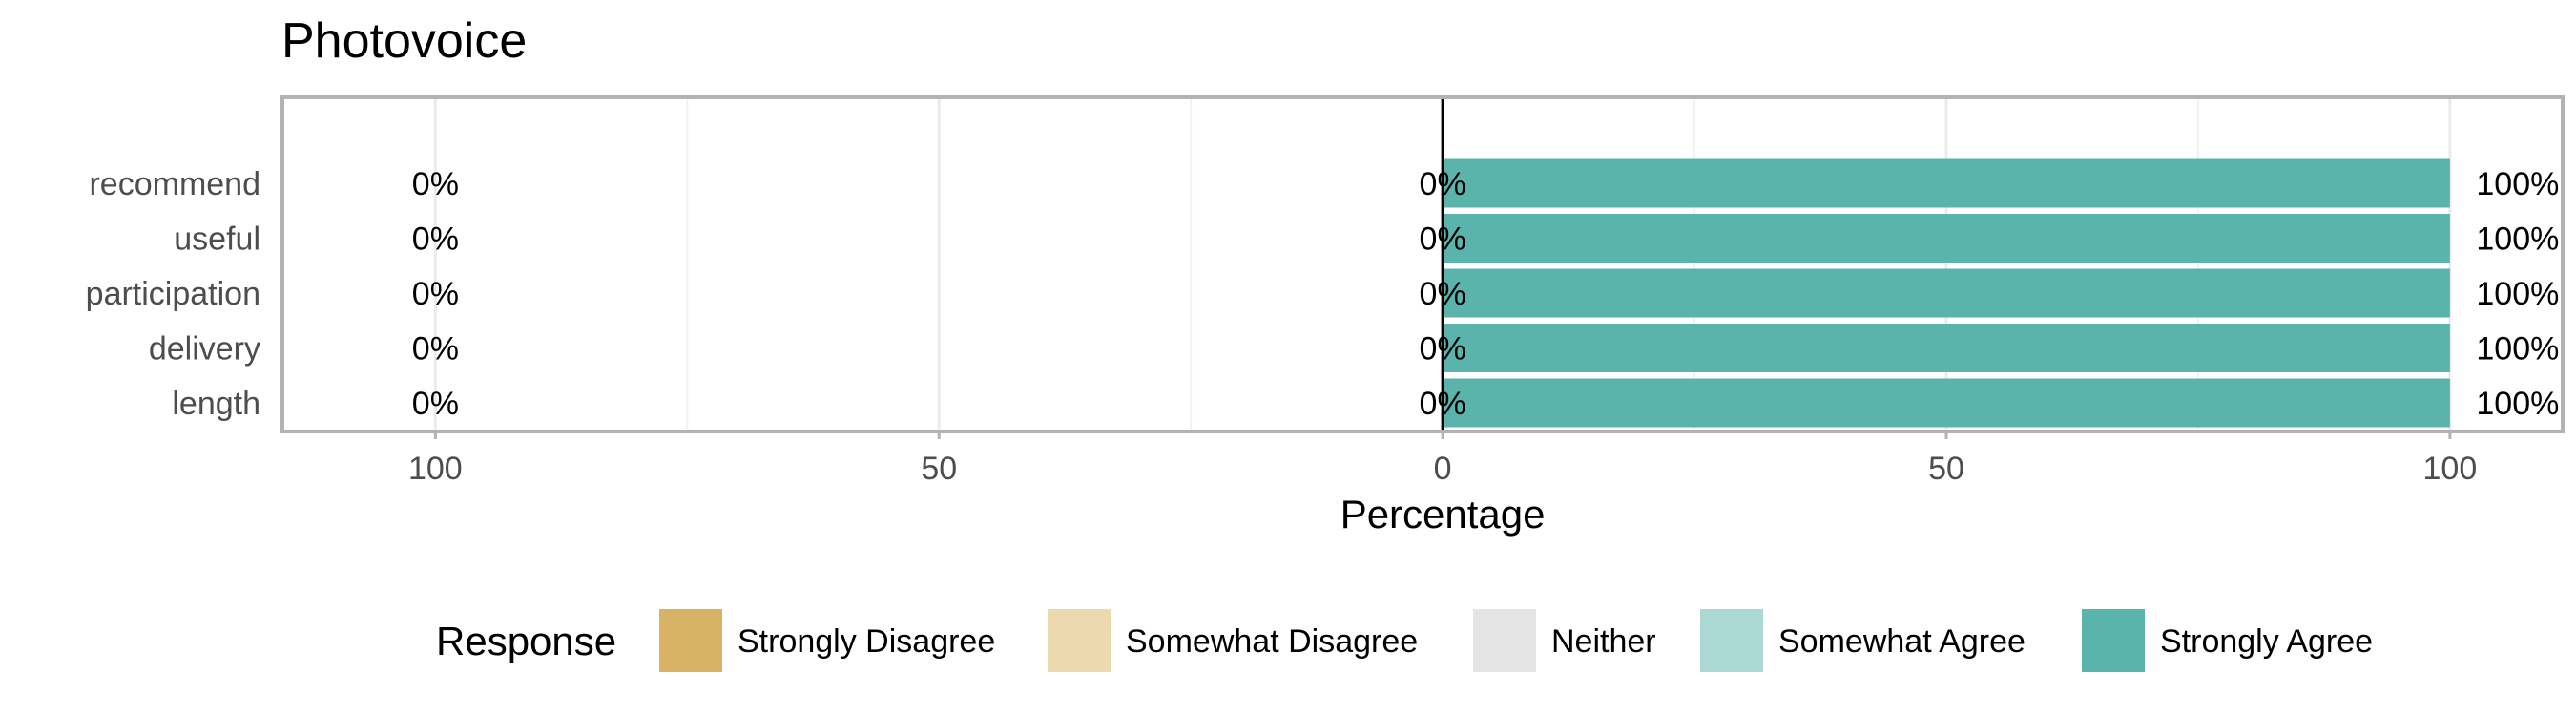 The width and height of the screenshot is (2576, 716). I want to click on x-axis-ticks: 100 50 0 50 100, so click(1442, 459).